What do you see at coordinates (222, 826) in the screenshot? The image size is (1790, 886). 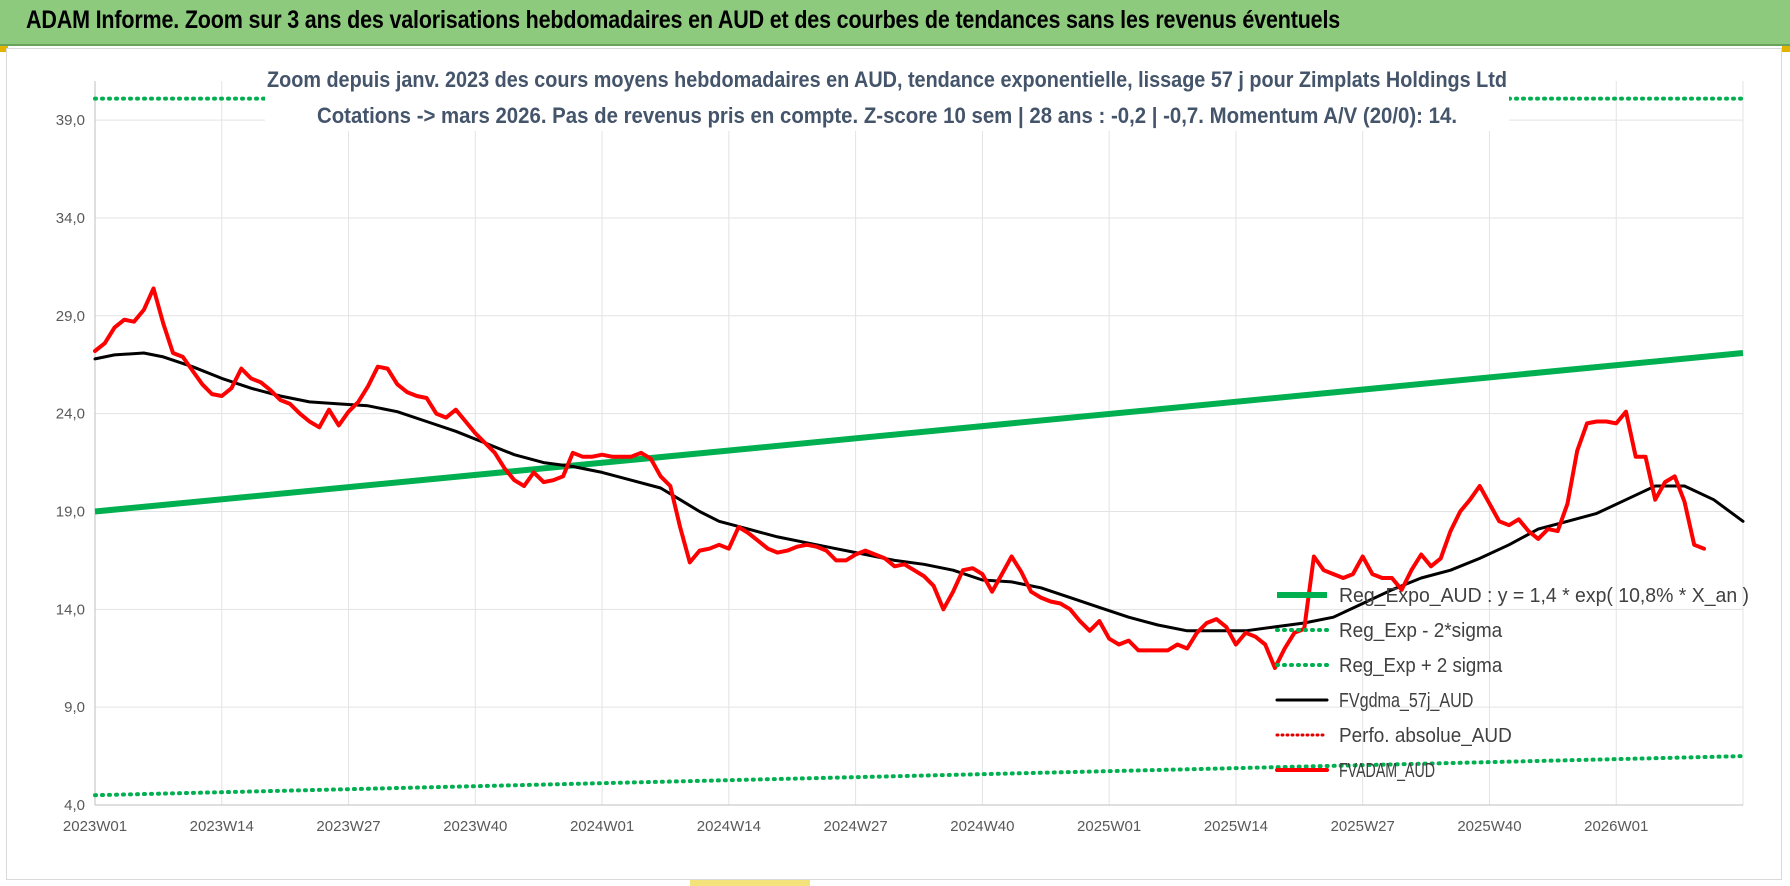 I see `x-tick-label: 2023W14` at bounding box center [222, 826].